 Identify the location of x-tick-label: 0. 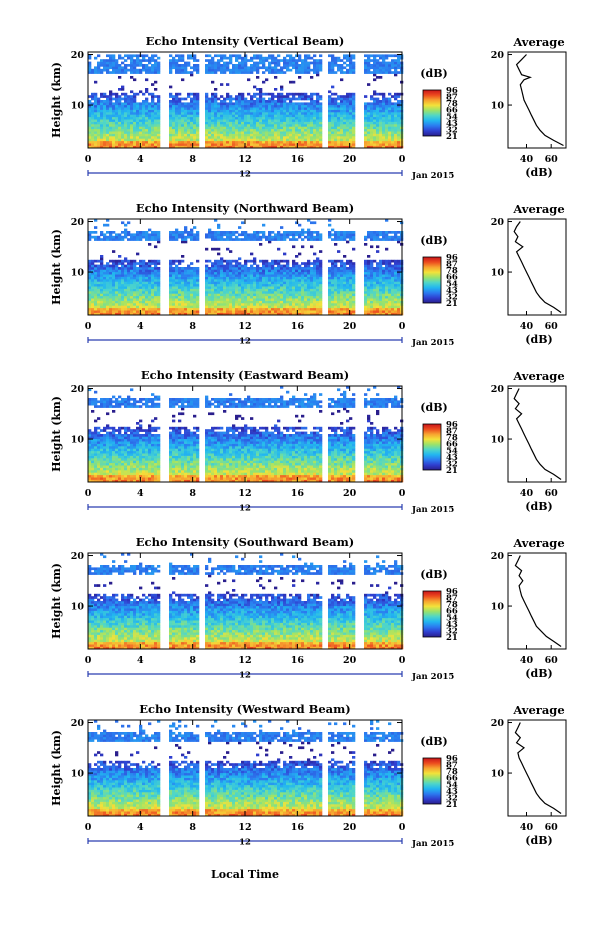
(402, 159).